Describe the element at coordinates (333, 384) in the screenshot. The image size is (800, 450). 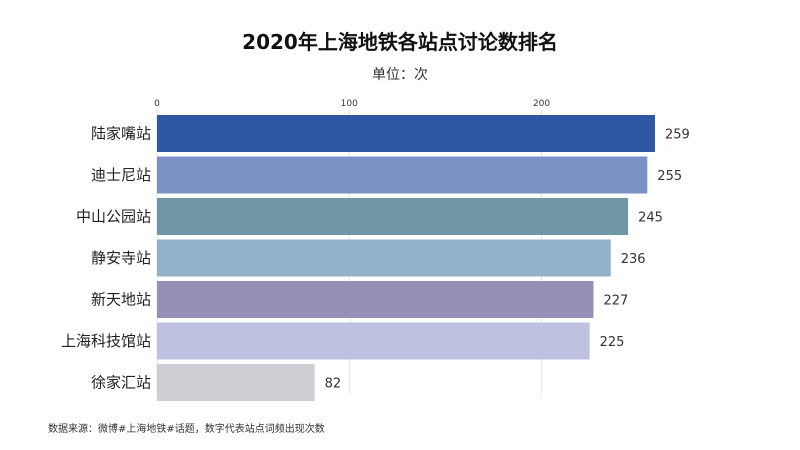
I see `value-label: 82` at that location.